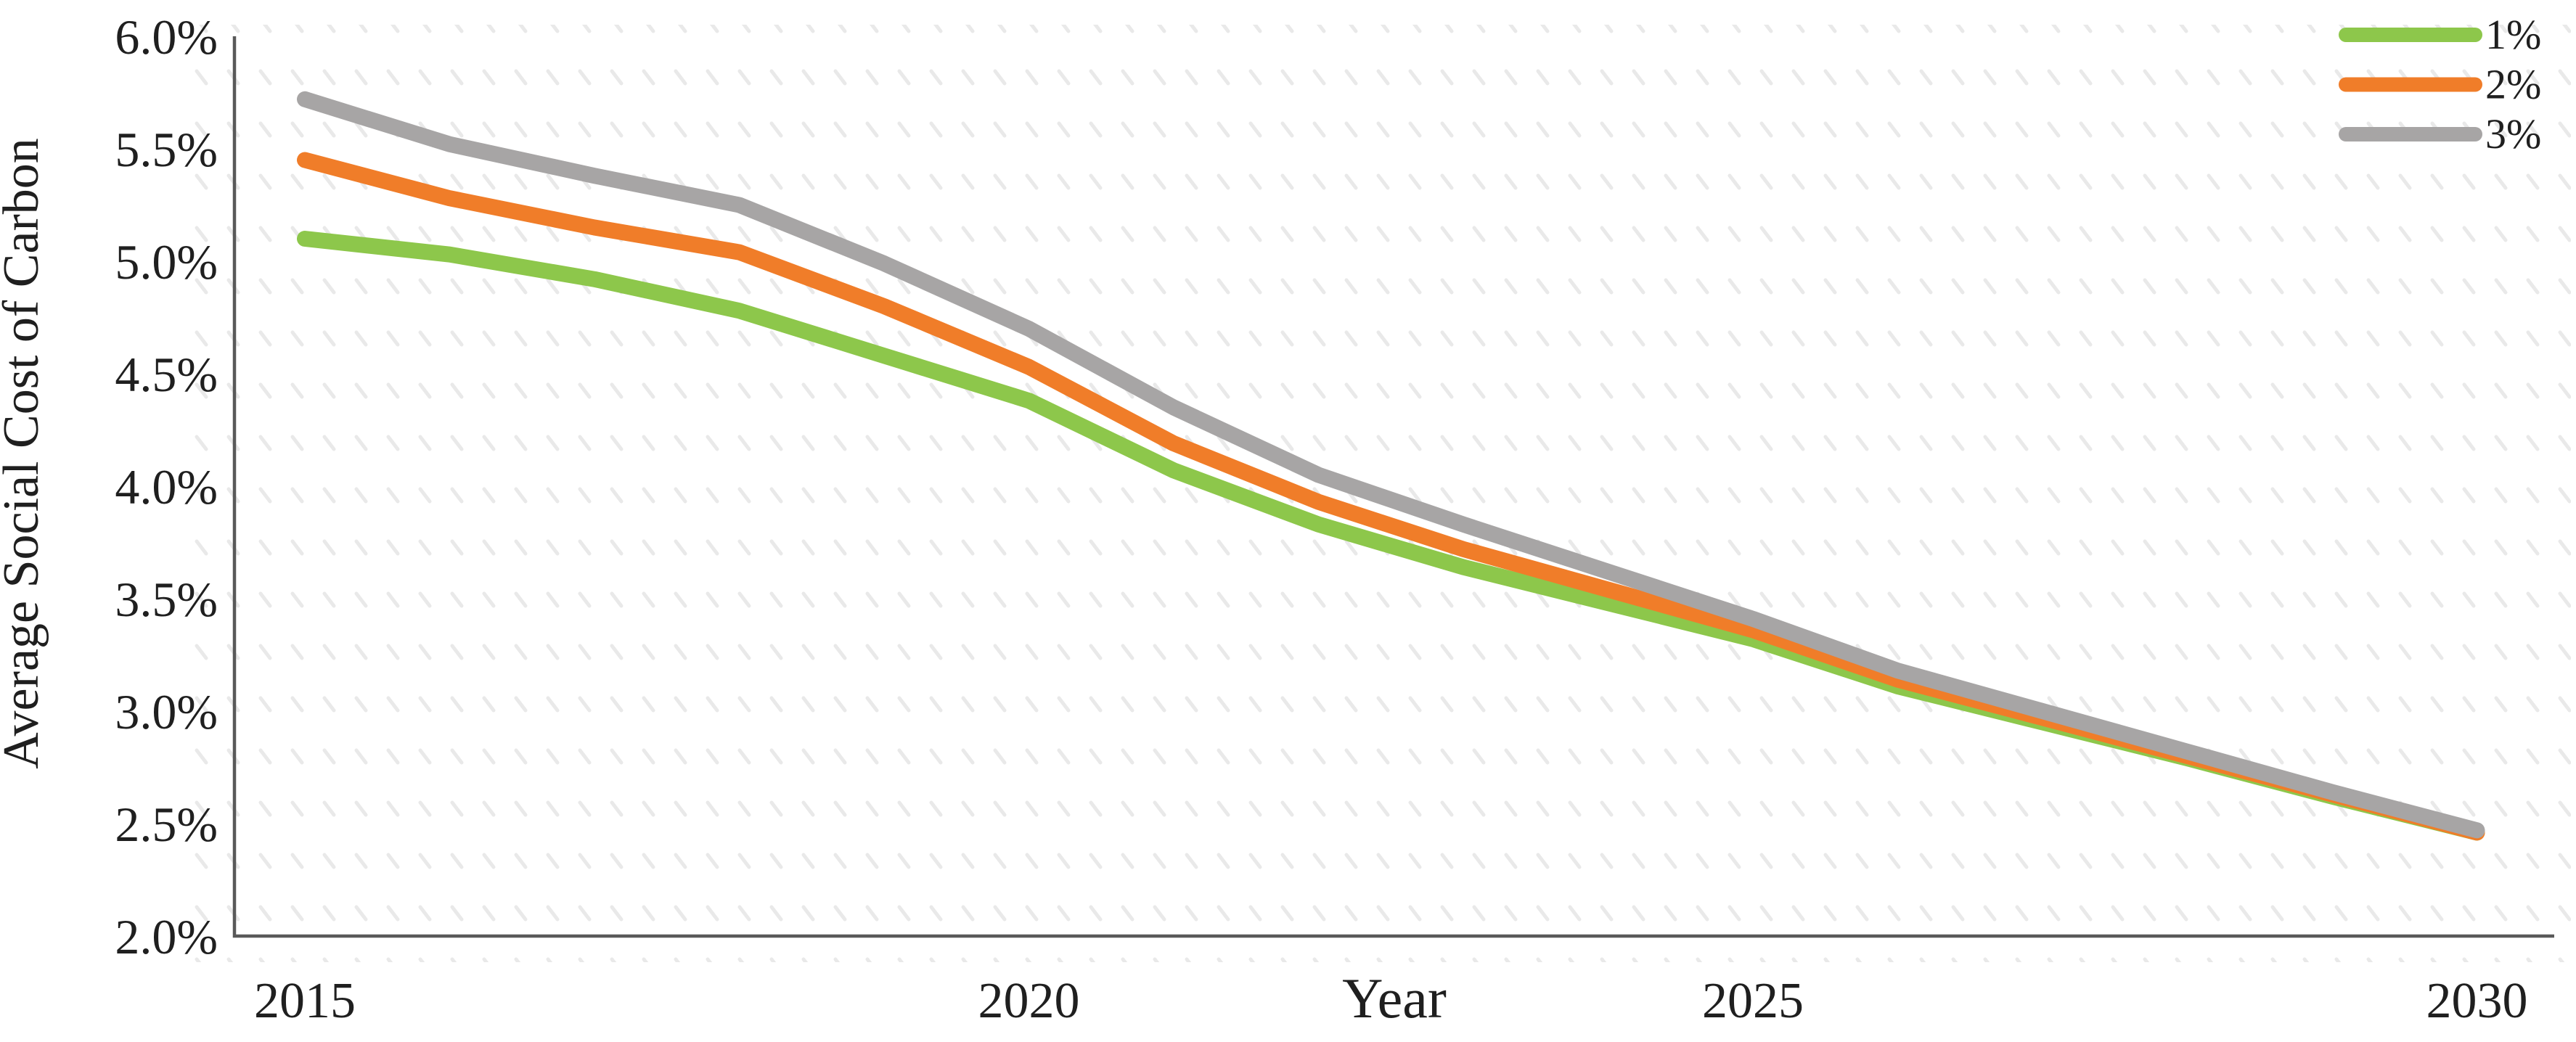  Describe the element at coordinates (167, 149) in the screenshot. I see `y-tick-label: 5.5%` at that location.